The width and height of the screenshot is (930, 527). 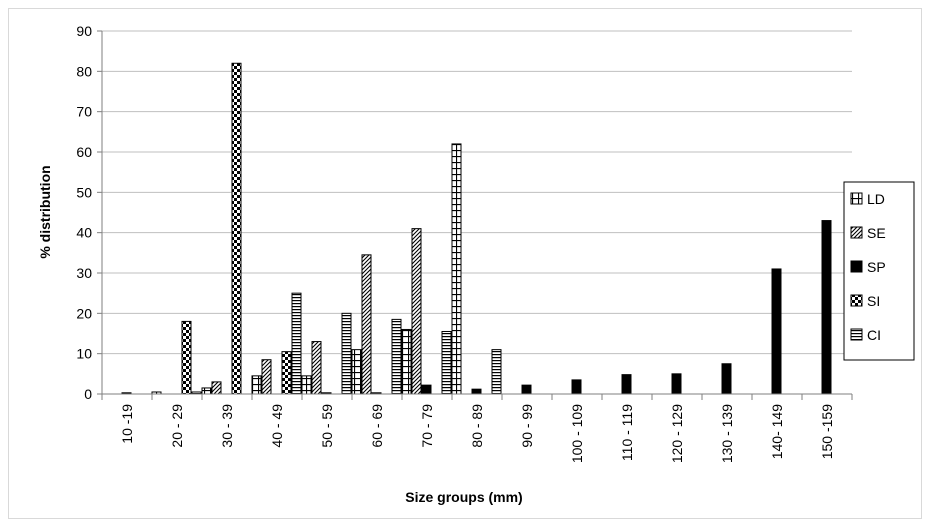 I want to click on y-axis-ticks: 0 10 20 30 40 50 60 70 80 90, so click(x=89, y=212).